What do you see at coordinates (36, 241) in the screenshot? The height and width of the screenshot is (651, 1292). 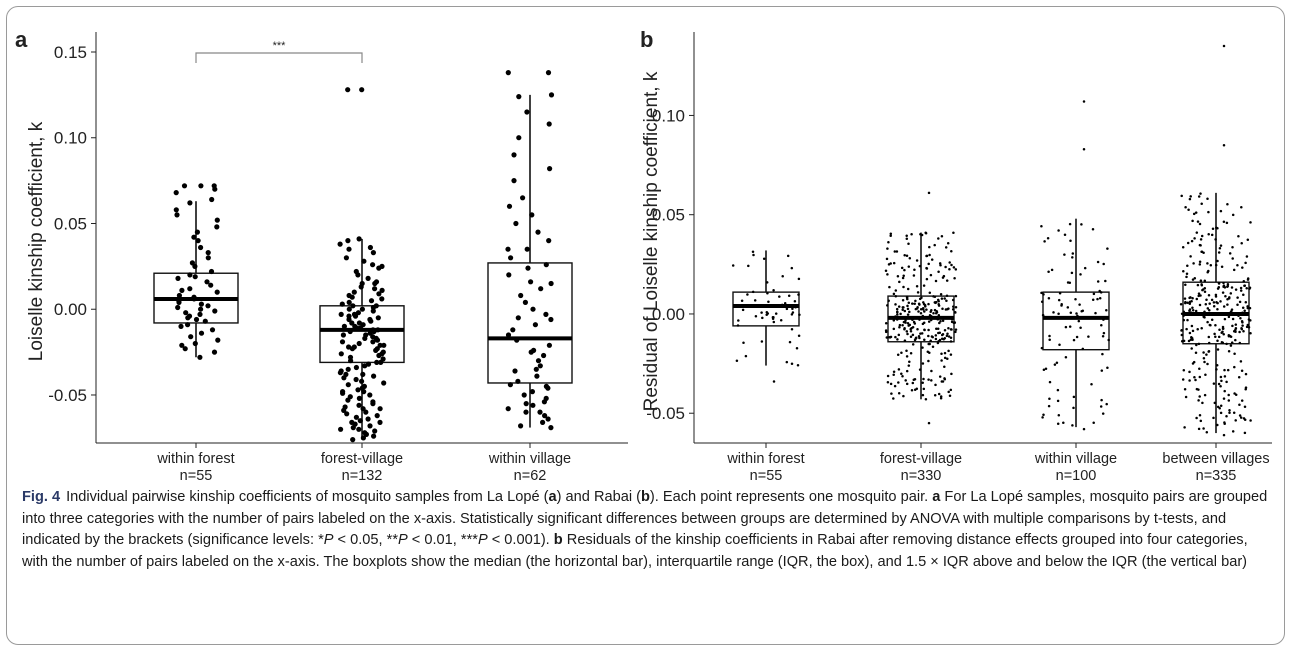 I see `y-axis-label: Loiselle kinship coefficient, k` at bounding box center [36, 241].